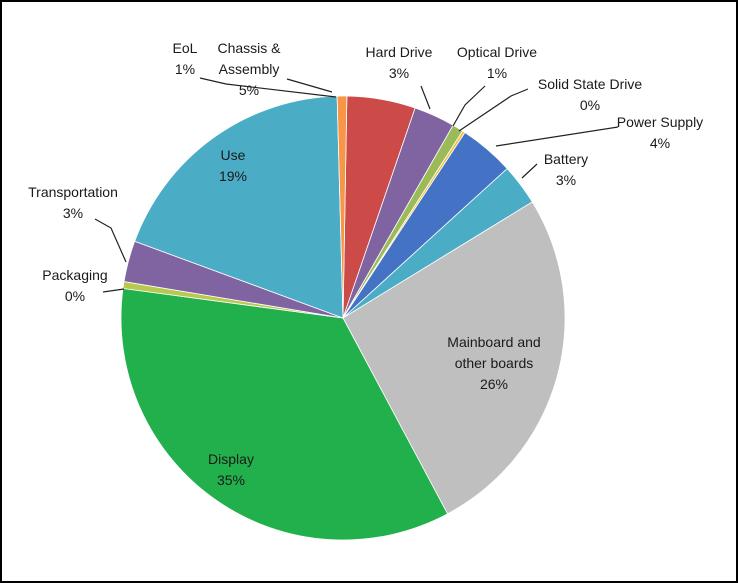  Describe the element at coordinates (233, 176) in the screenshot. I see `slice-percent: 19%` at that location.